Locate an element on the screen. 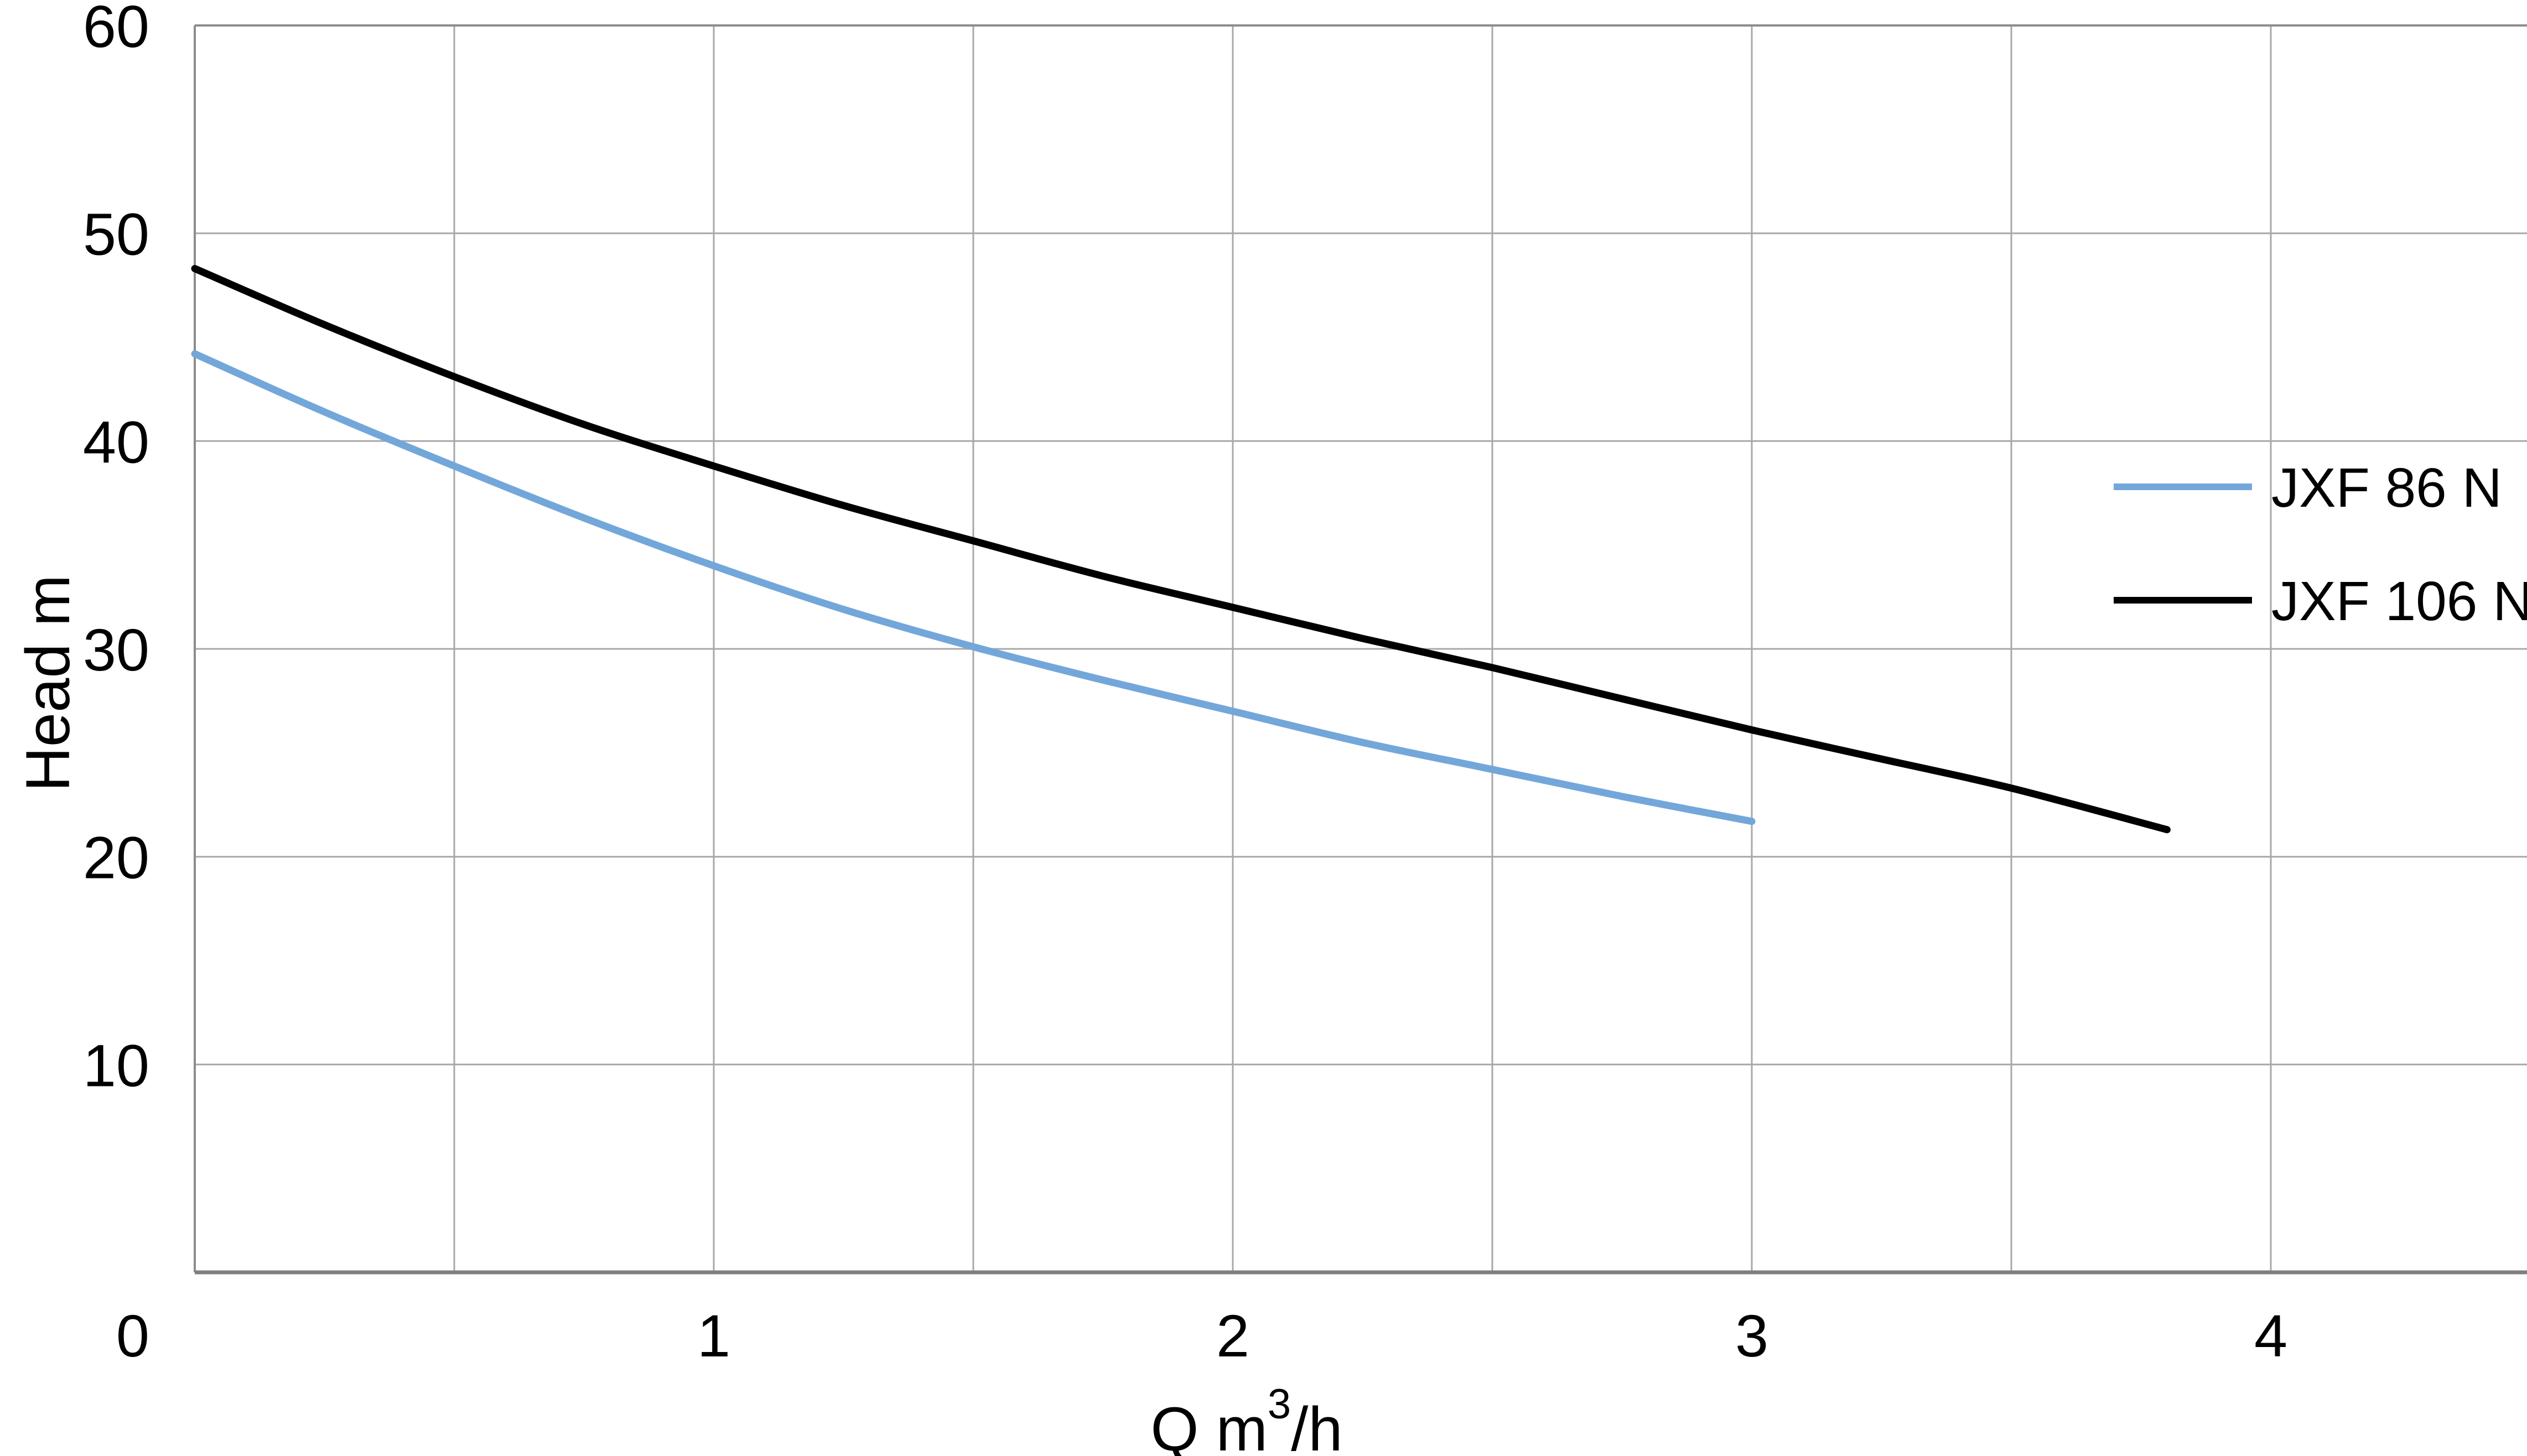 The height and width of the screenshot is (1456, 2527). y-tick-label: 30 is located at coordinates (116, 649).